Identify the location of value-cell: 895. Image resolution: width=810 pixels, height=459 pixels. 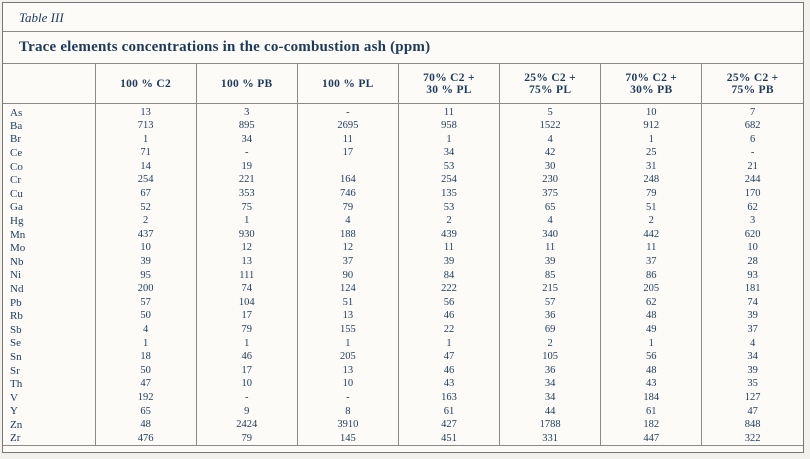
(246, 126).